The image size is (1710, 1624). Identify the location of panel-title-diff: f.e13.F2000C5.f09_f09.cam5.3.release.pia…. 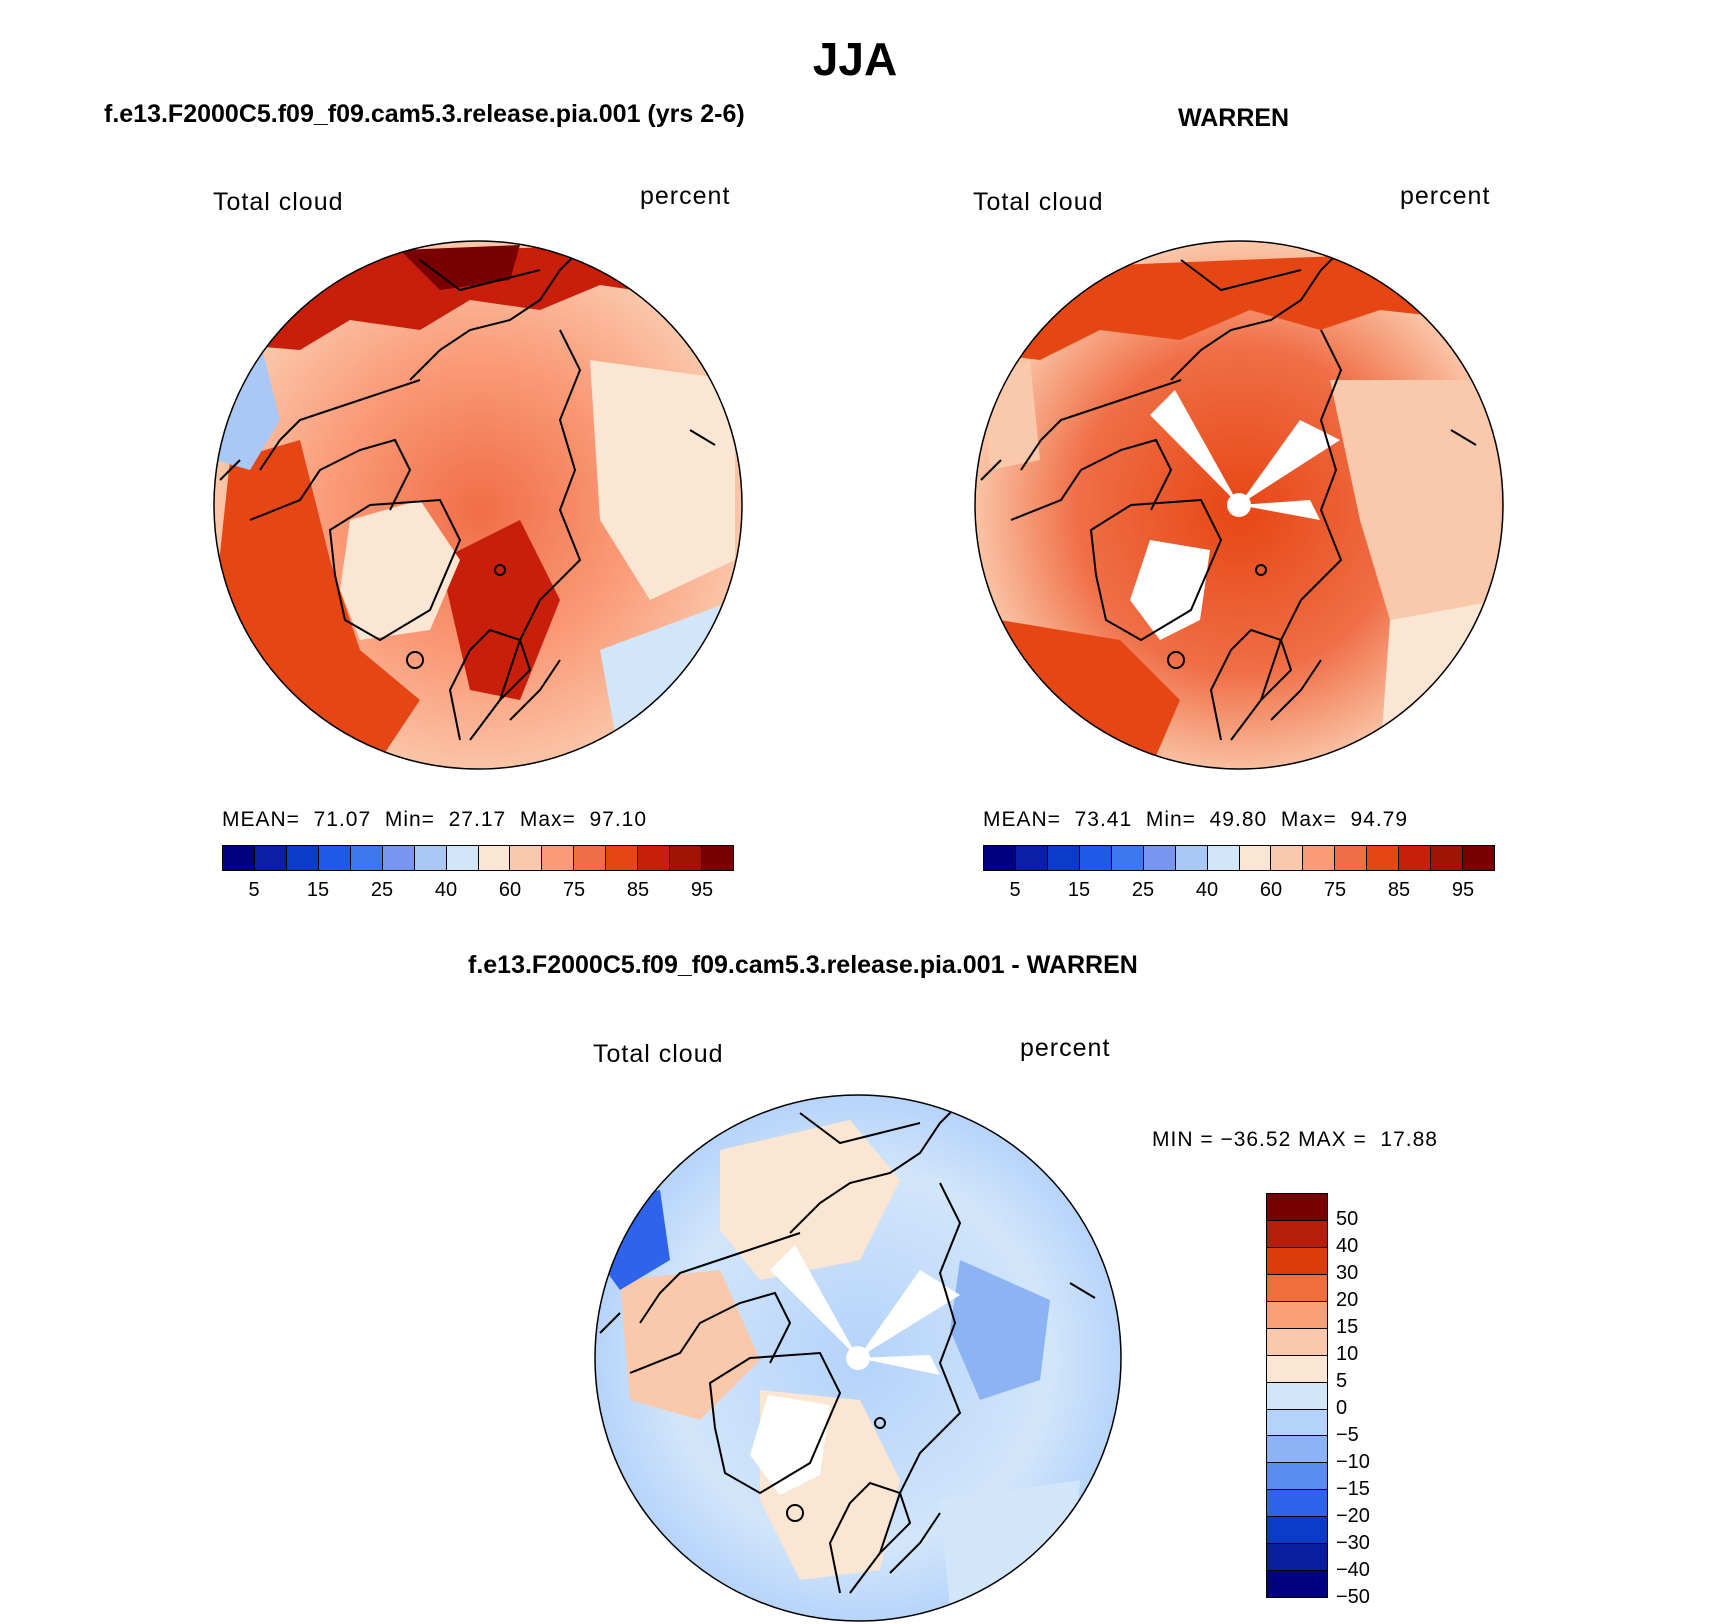
(803, 965).